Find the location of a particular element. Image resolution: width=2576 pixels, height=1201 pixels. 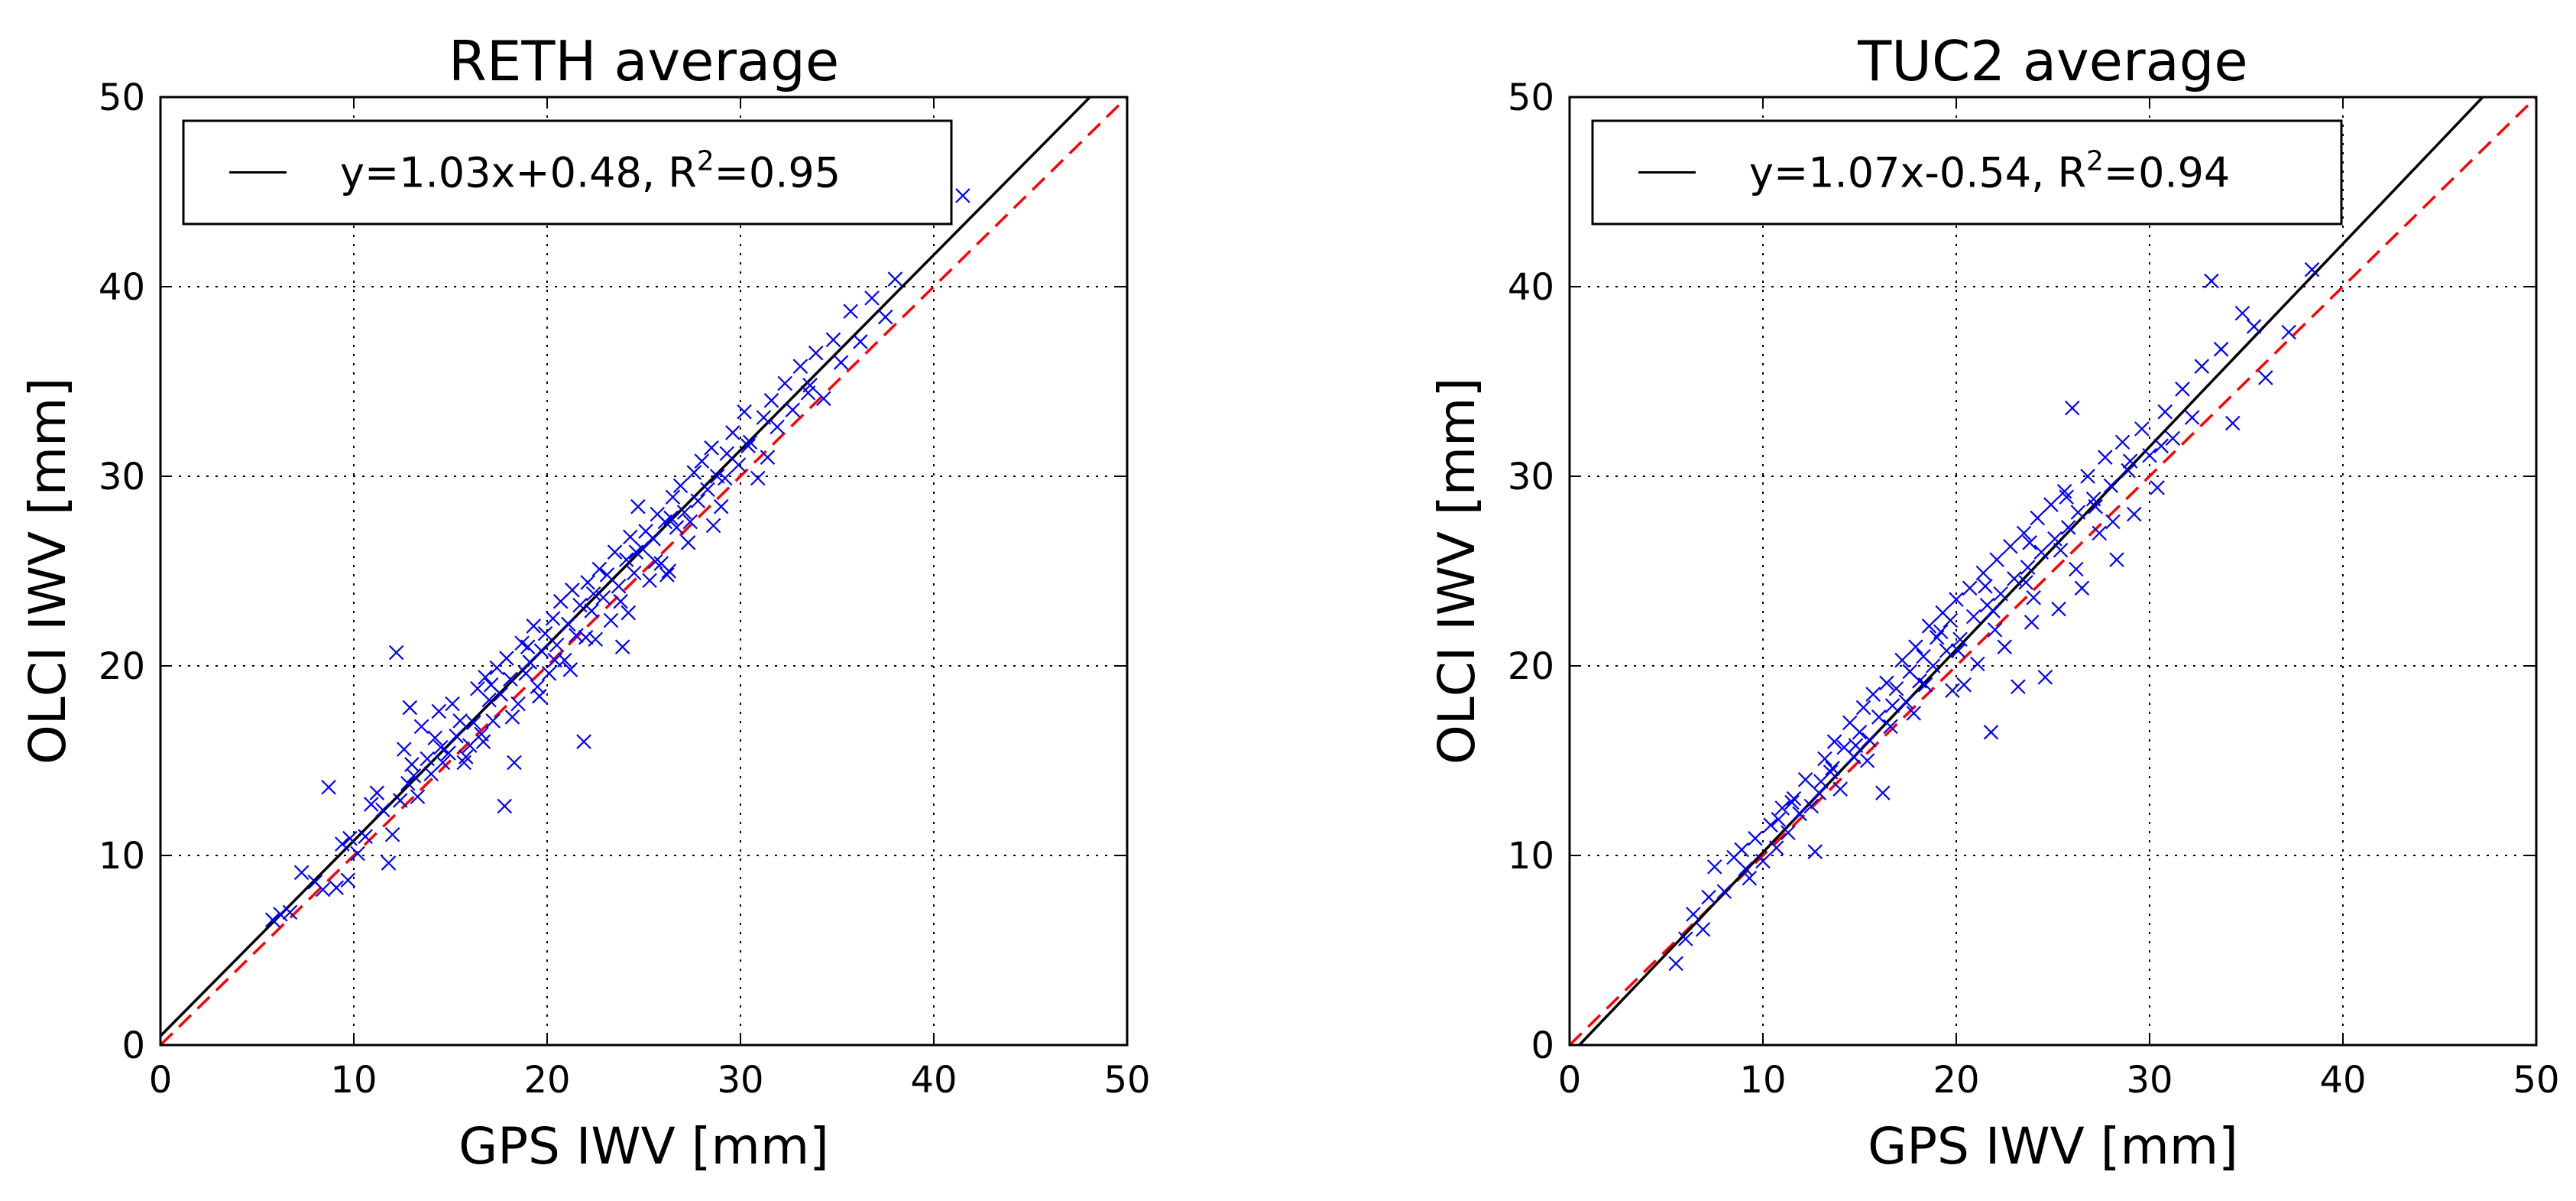

y-tick-label: 30 is located at coordinates (122, 477).